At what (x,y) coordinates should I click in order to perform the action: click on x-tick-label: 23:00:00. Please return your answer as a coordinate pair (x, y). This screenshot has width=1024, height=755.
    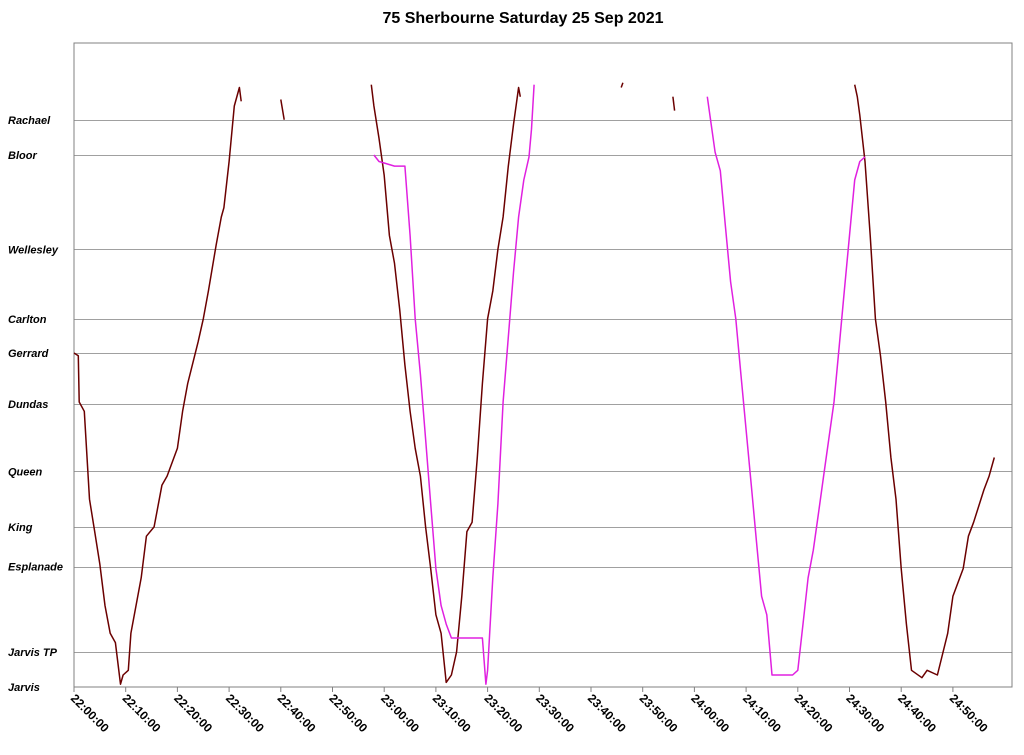
    Looking at the image, I should click on (400, 713).